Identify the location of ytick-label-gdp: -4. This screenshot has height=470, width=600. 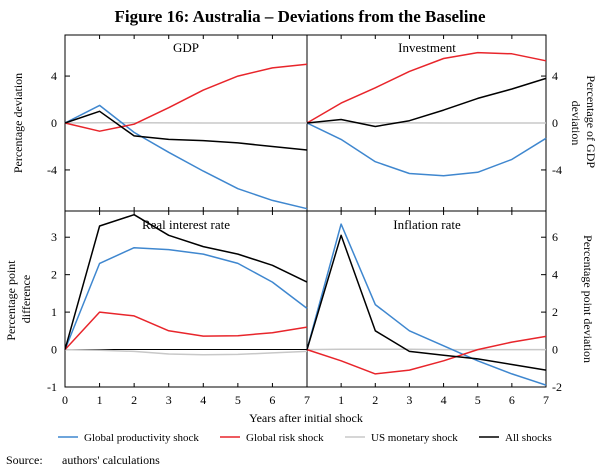
(52, 170).